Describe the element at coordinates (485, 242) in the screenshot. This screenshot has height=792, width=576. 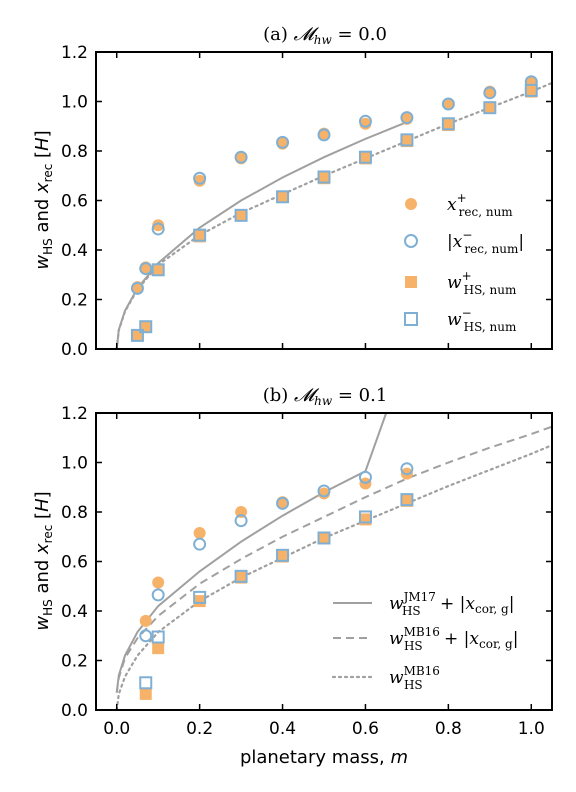
I see `legend-label-x-rec-minus: |x− rec, num|` at that location.